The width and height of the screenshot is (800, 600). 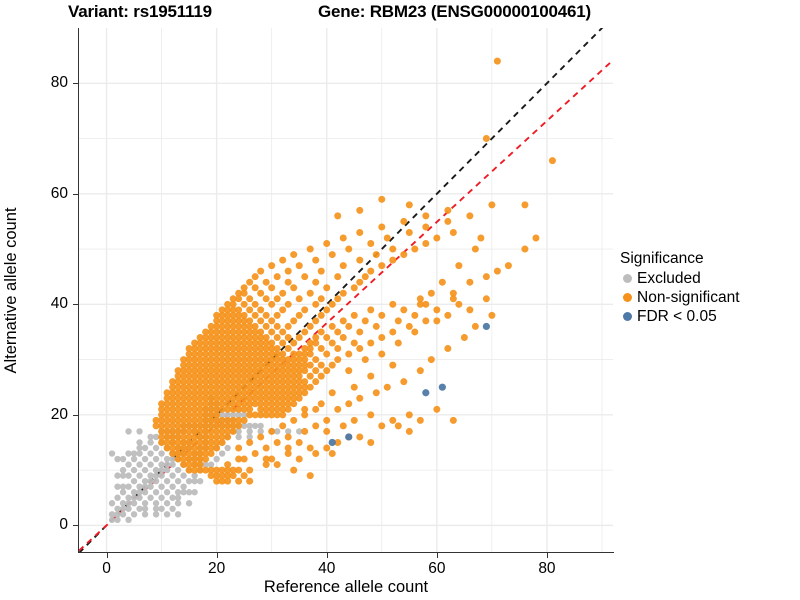 What do you see at coordinates (79, 290) in the screenshot?
I see `y-axis-line` at bounding box center [79, 290].